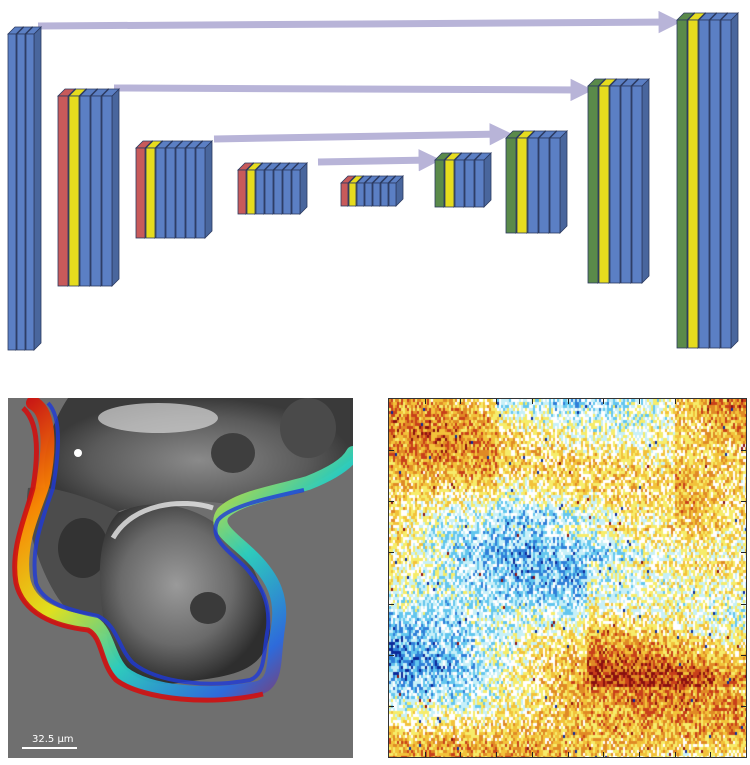  I want to click on main-cell-body, so click(185, 594).